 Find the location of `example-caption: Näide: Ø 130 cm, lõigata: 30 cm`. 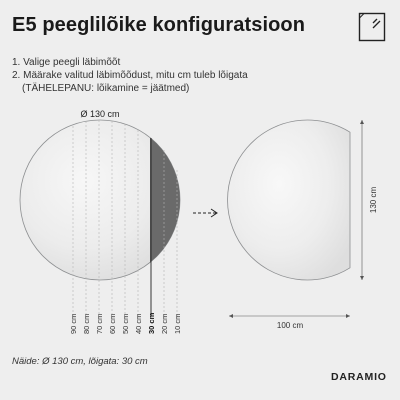

example-caption: Näide: Ø 130 cm, lõigata: 30 cm is located at coordinates (80, 361).